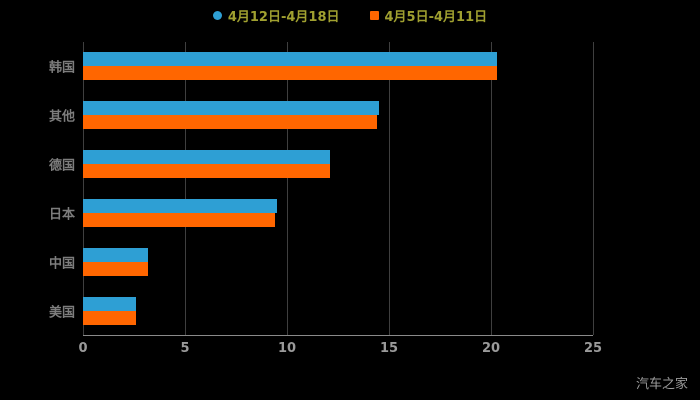 The image size is (700, 400). What do you see at coordinates (61, 215) in the screenshot?
I see `category-label: 日本` at bounding box center [61, 215].